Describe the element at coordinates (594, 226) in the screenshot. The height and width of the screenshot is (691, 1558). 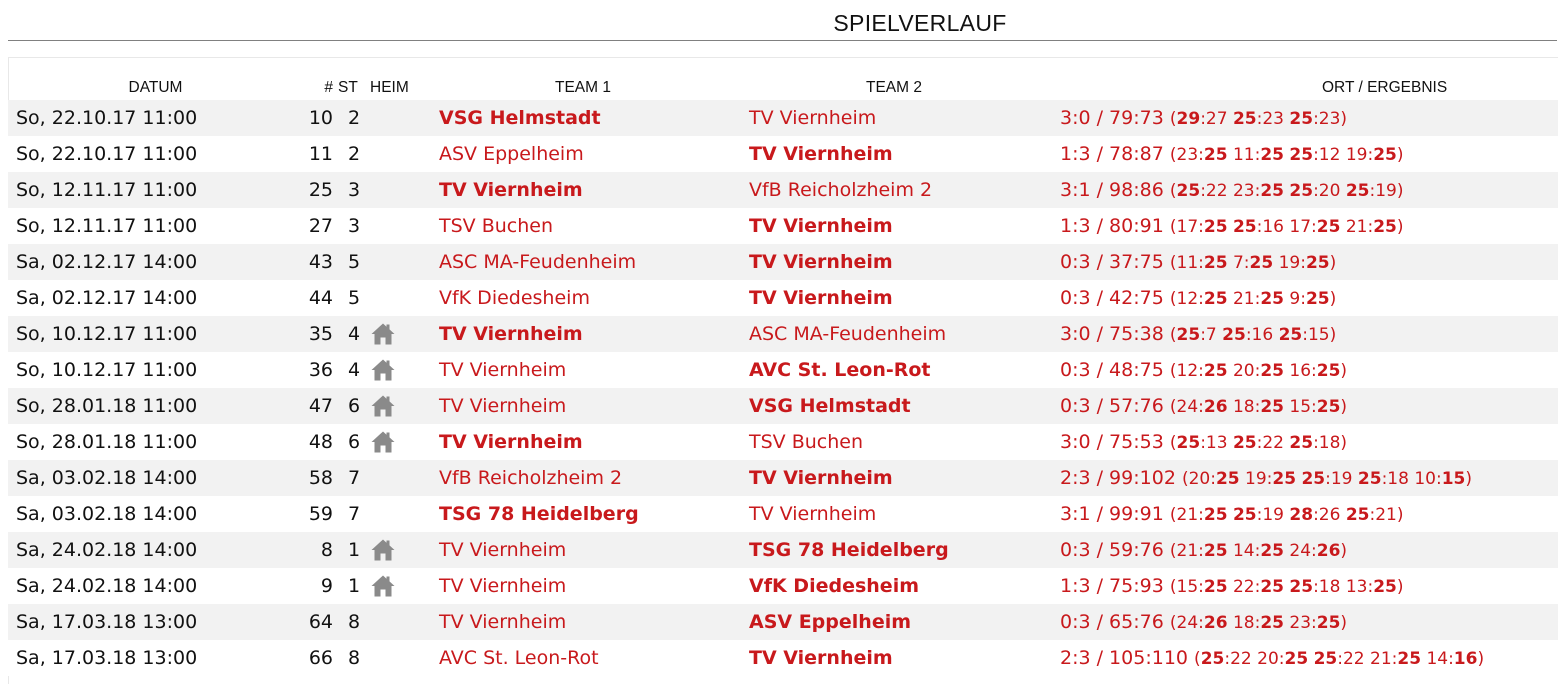
I see `team1-link: TSV Buchen` at that location.